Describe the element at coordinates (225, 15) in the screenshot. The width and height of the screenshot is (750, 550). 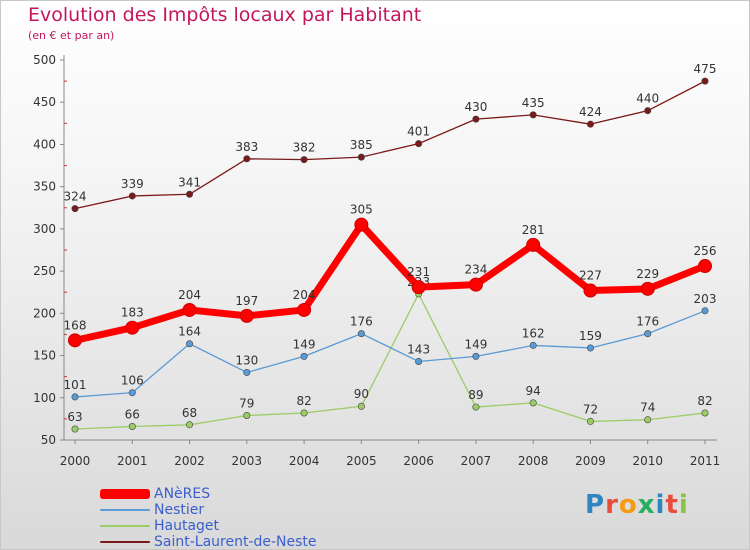
I see `chart-title: Evolution des Impôts locaux par Habitant` at that location.